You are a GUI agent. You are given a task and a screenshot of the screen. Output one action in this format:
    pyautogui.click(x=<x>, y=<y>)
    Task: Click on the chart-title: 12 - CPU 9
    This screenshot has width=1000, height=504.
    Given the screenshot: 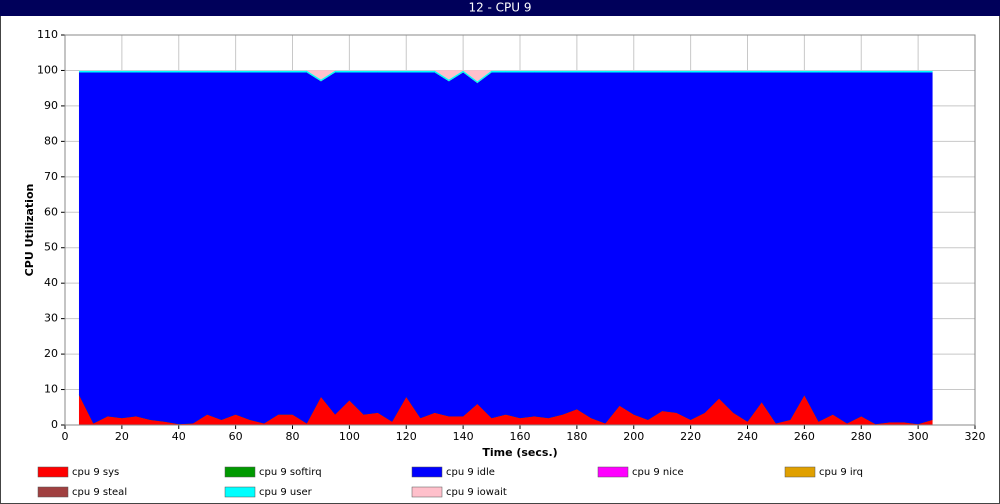 What is the action you would take?
    pyautogui.click(x=499, y=8)
    